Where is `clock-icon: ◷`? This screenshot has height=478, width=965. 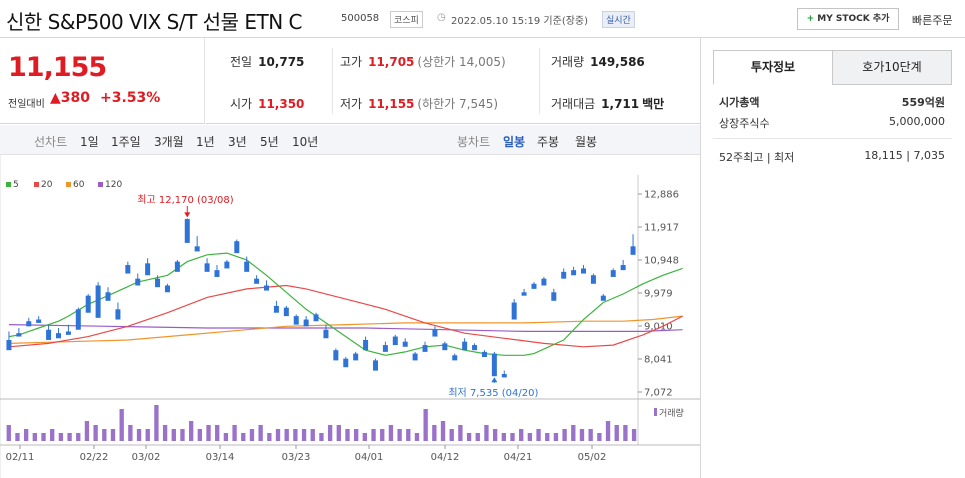 clock-icon: ◷ is located at coordinates (441, 17).